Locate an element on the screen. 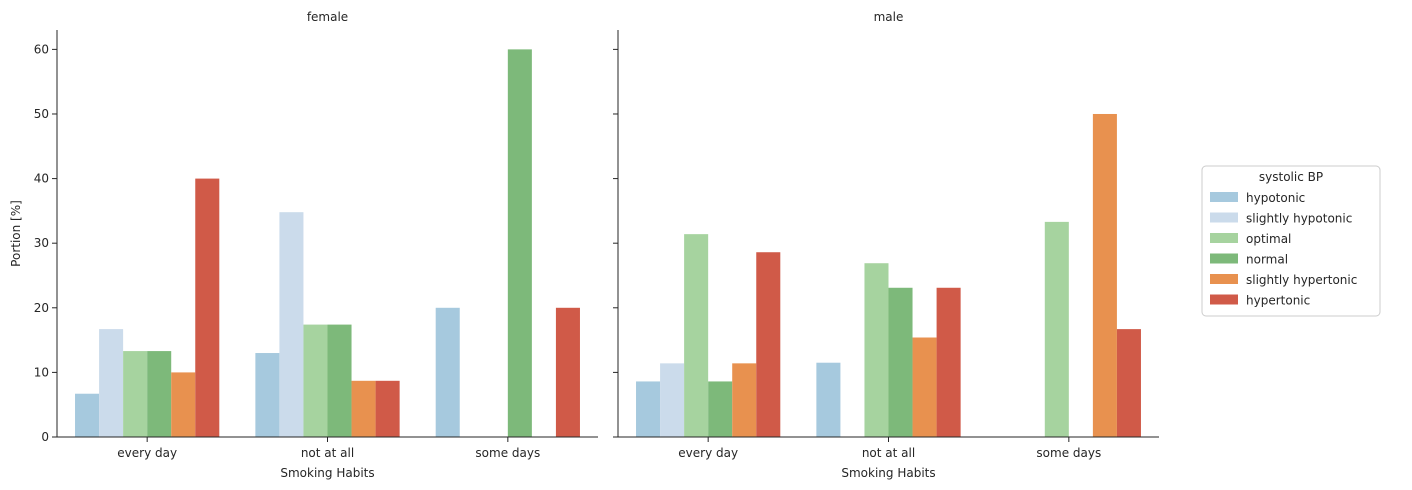  bar-male-normal-every-day is located at coordinates (720, 409).